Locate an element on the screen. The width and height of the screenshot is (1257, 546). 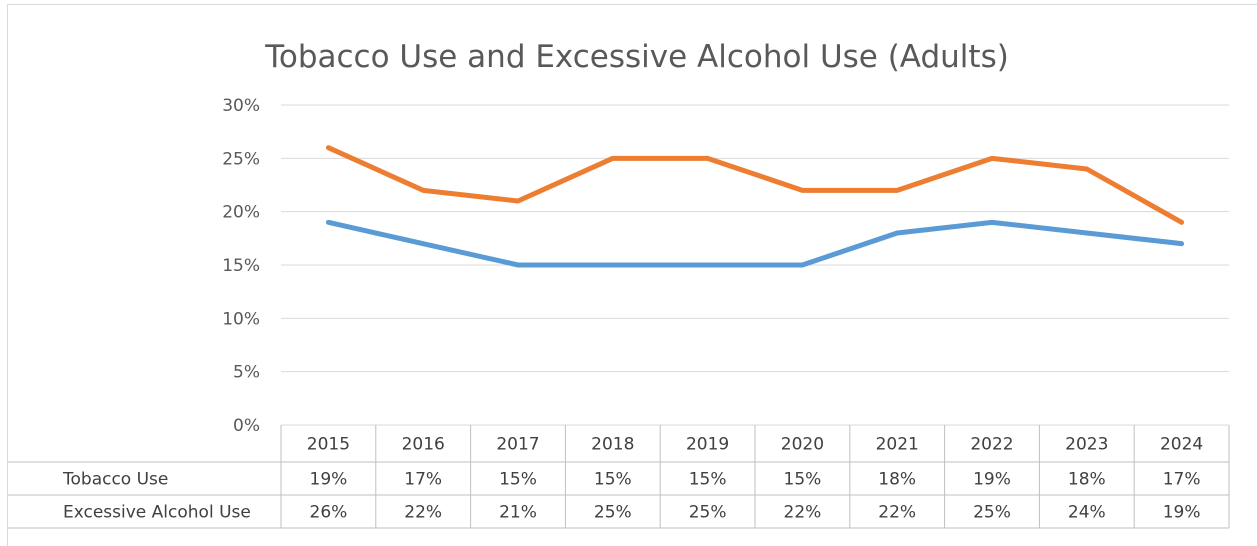
y-tick-label: 15% is located at coordinates (241, 266).